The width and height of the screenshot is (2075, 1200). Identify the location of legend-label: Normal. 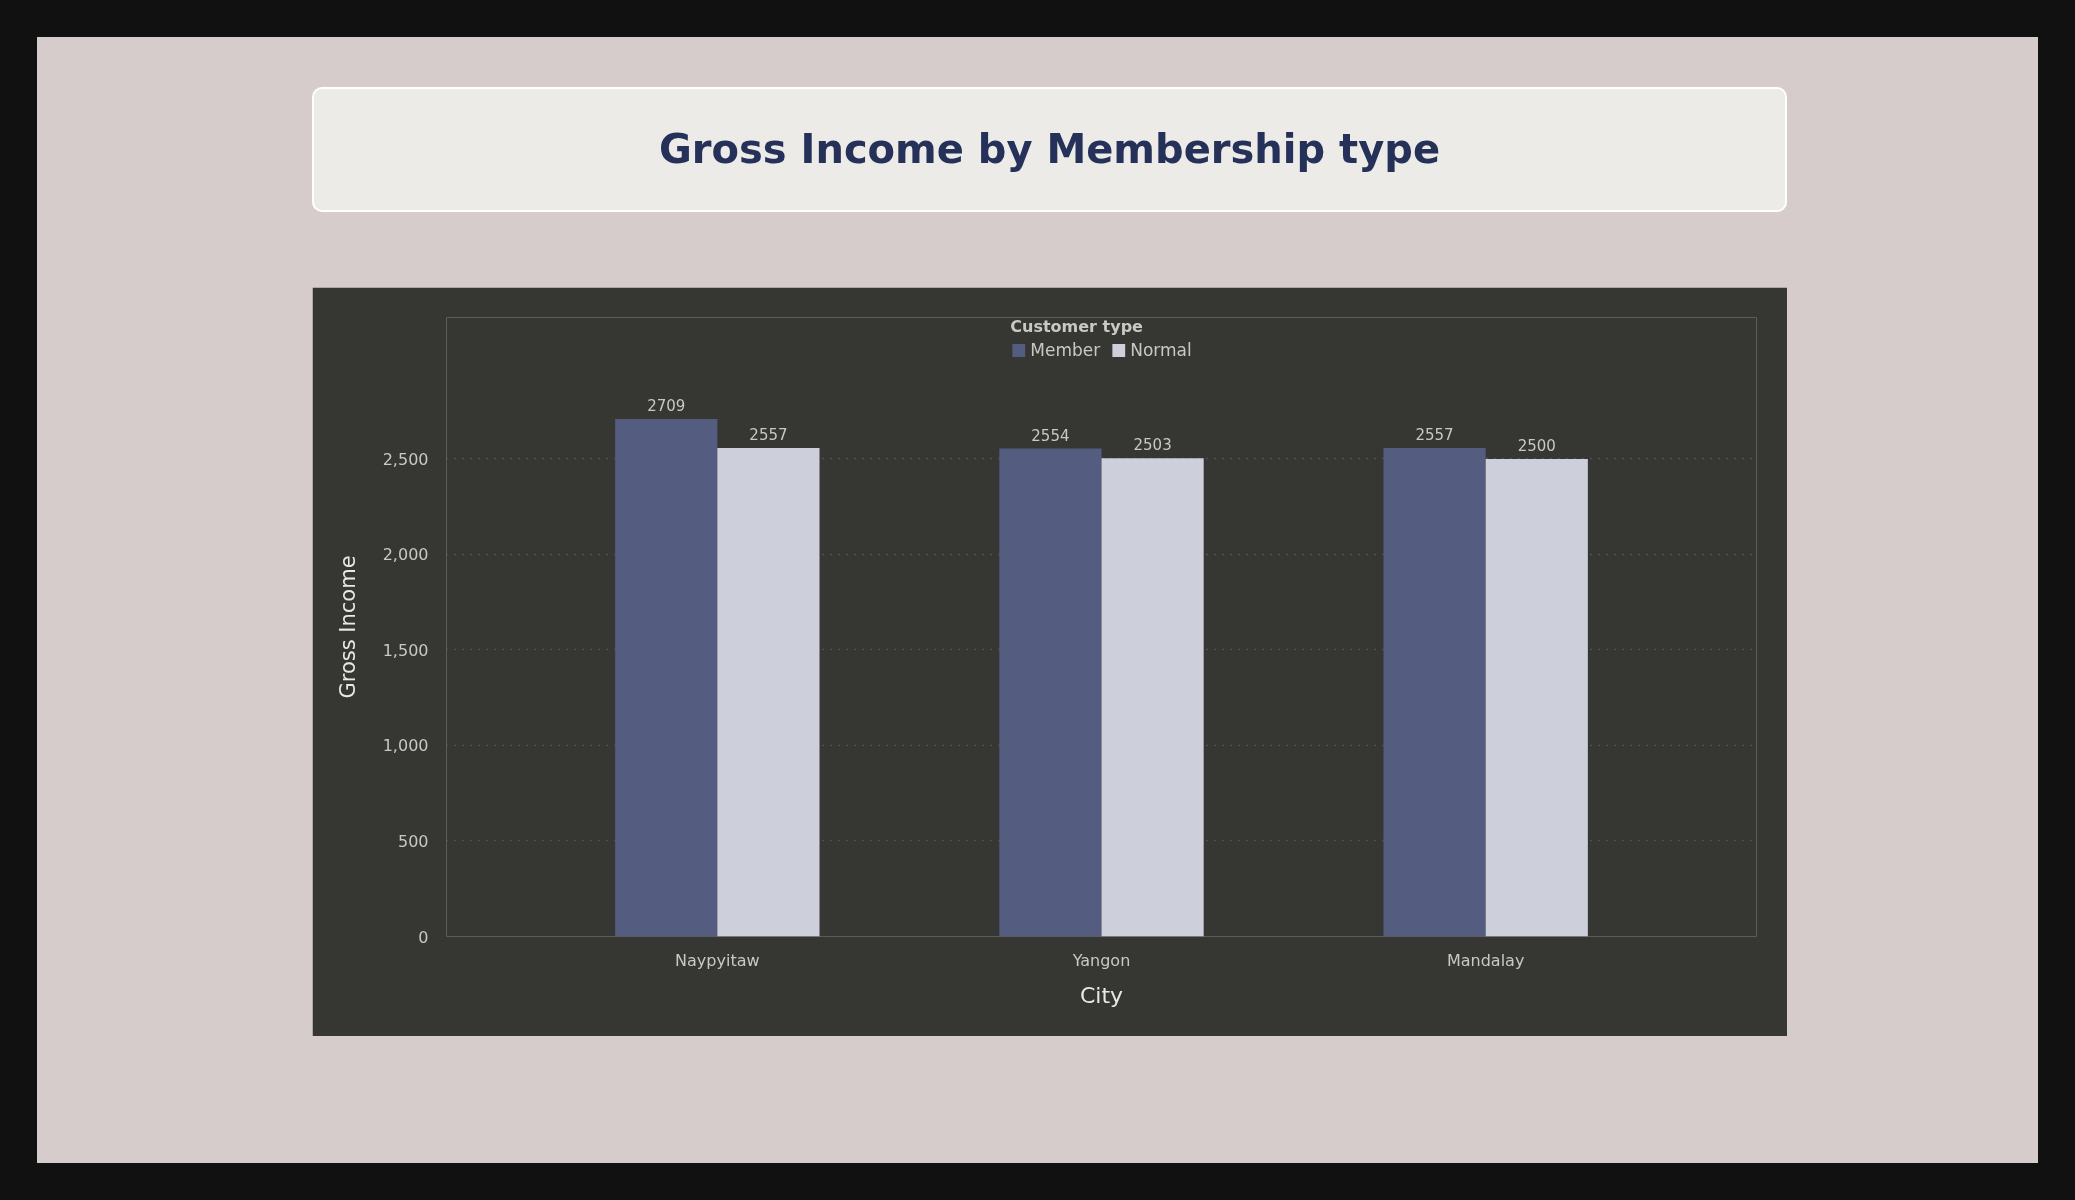
(1161, 350).